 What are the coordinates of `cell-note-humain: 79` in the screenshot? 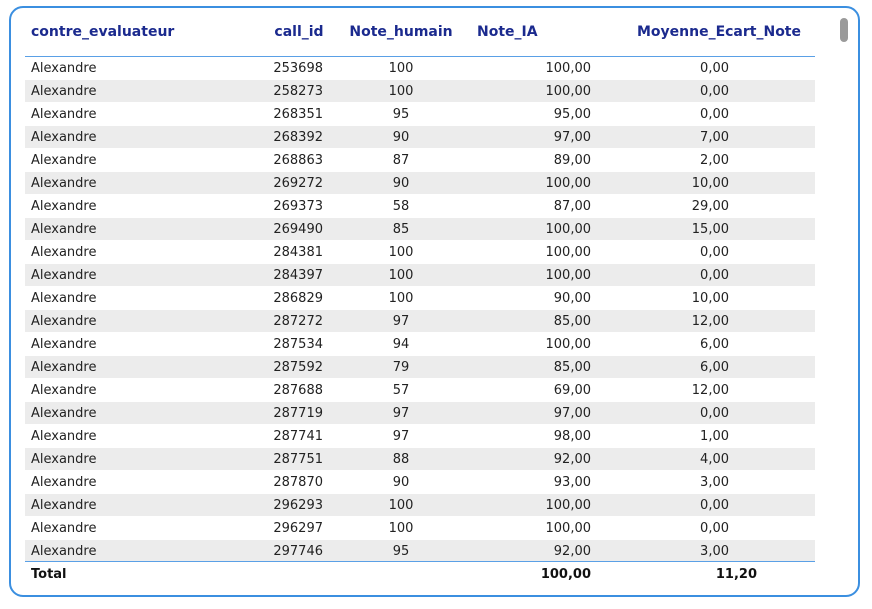 It's located at (401, 367).